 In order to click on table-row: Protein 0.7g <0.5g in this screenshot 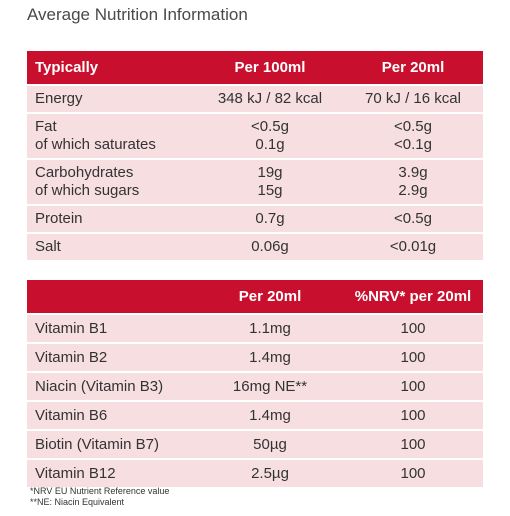, I will do `click(255, 219)`.